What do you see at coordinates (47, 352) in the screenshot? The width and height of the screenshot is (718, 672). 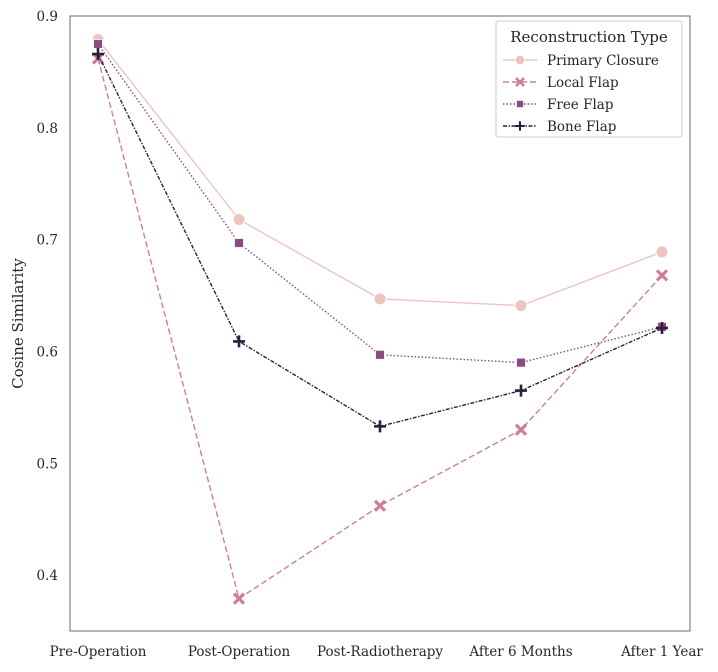 I see `y-tick-label: 0.6` at bounding box center [47, 352].